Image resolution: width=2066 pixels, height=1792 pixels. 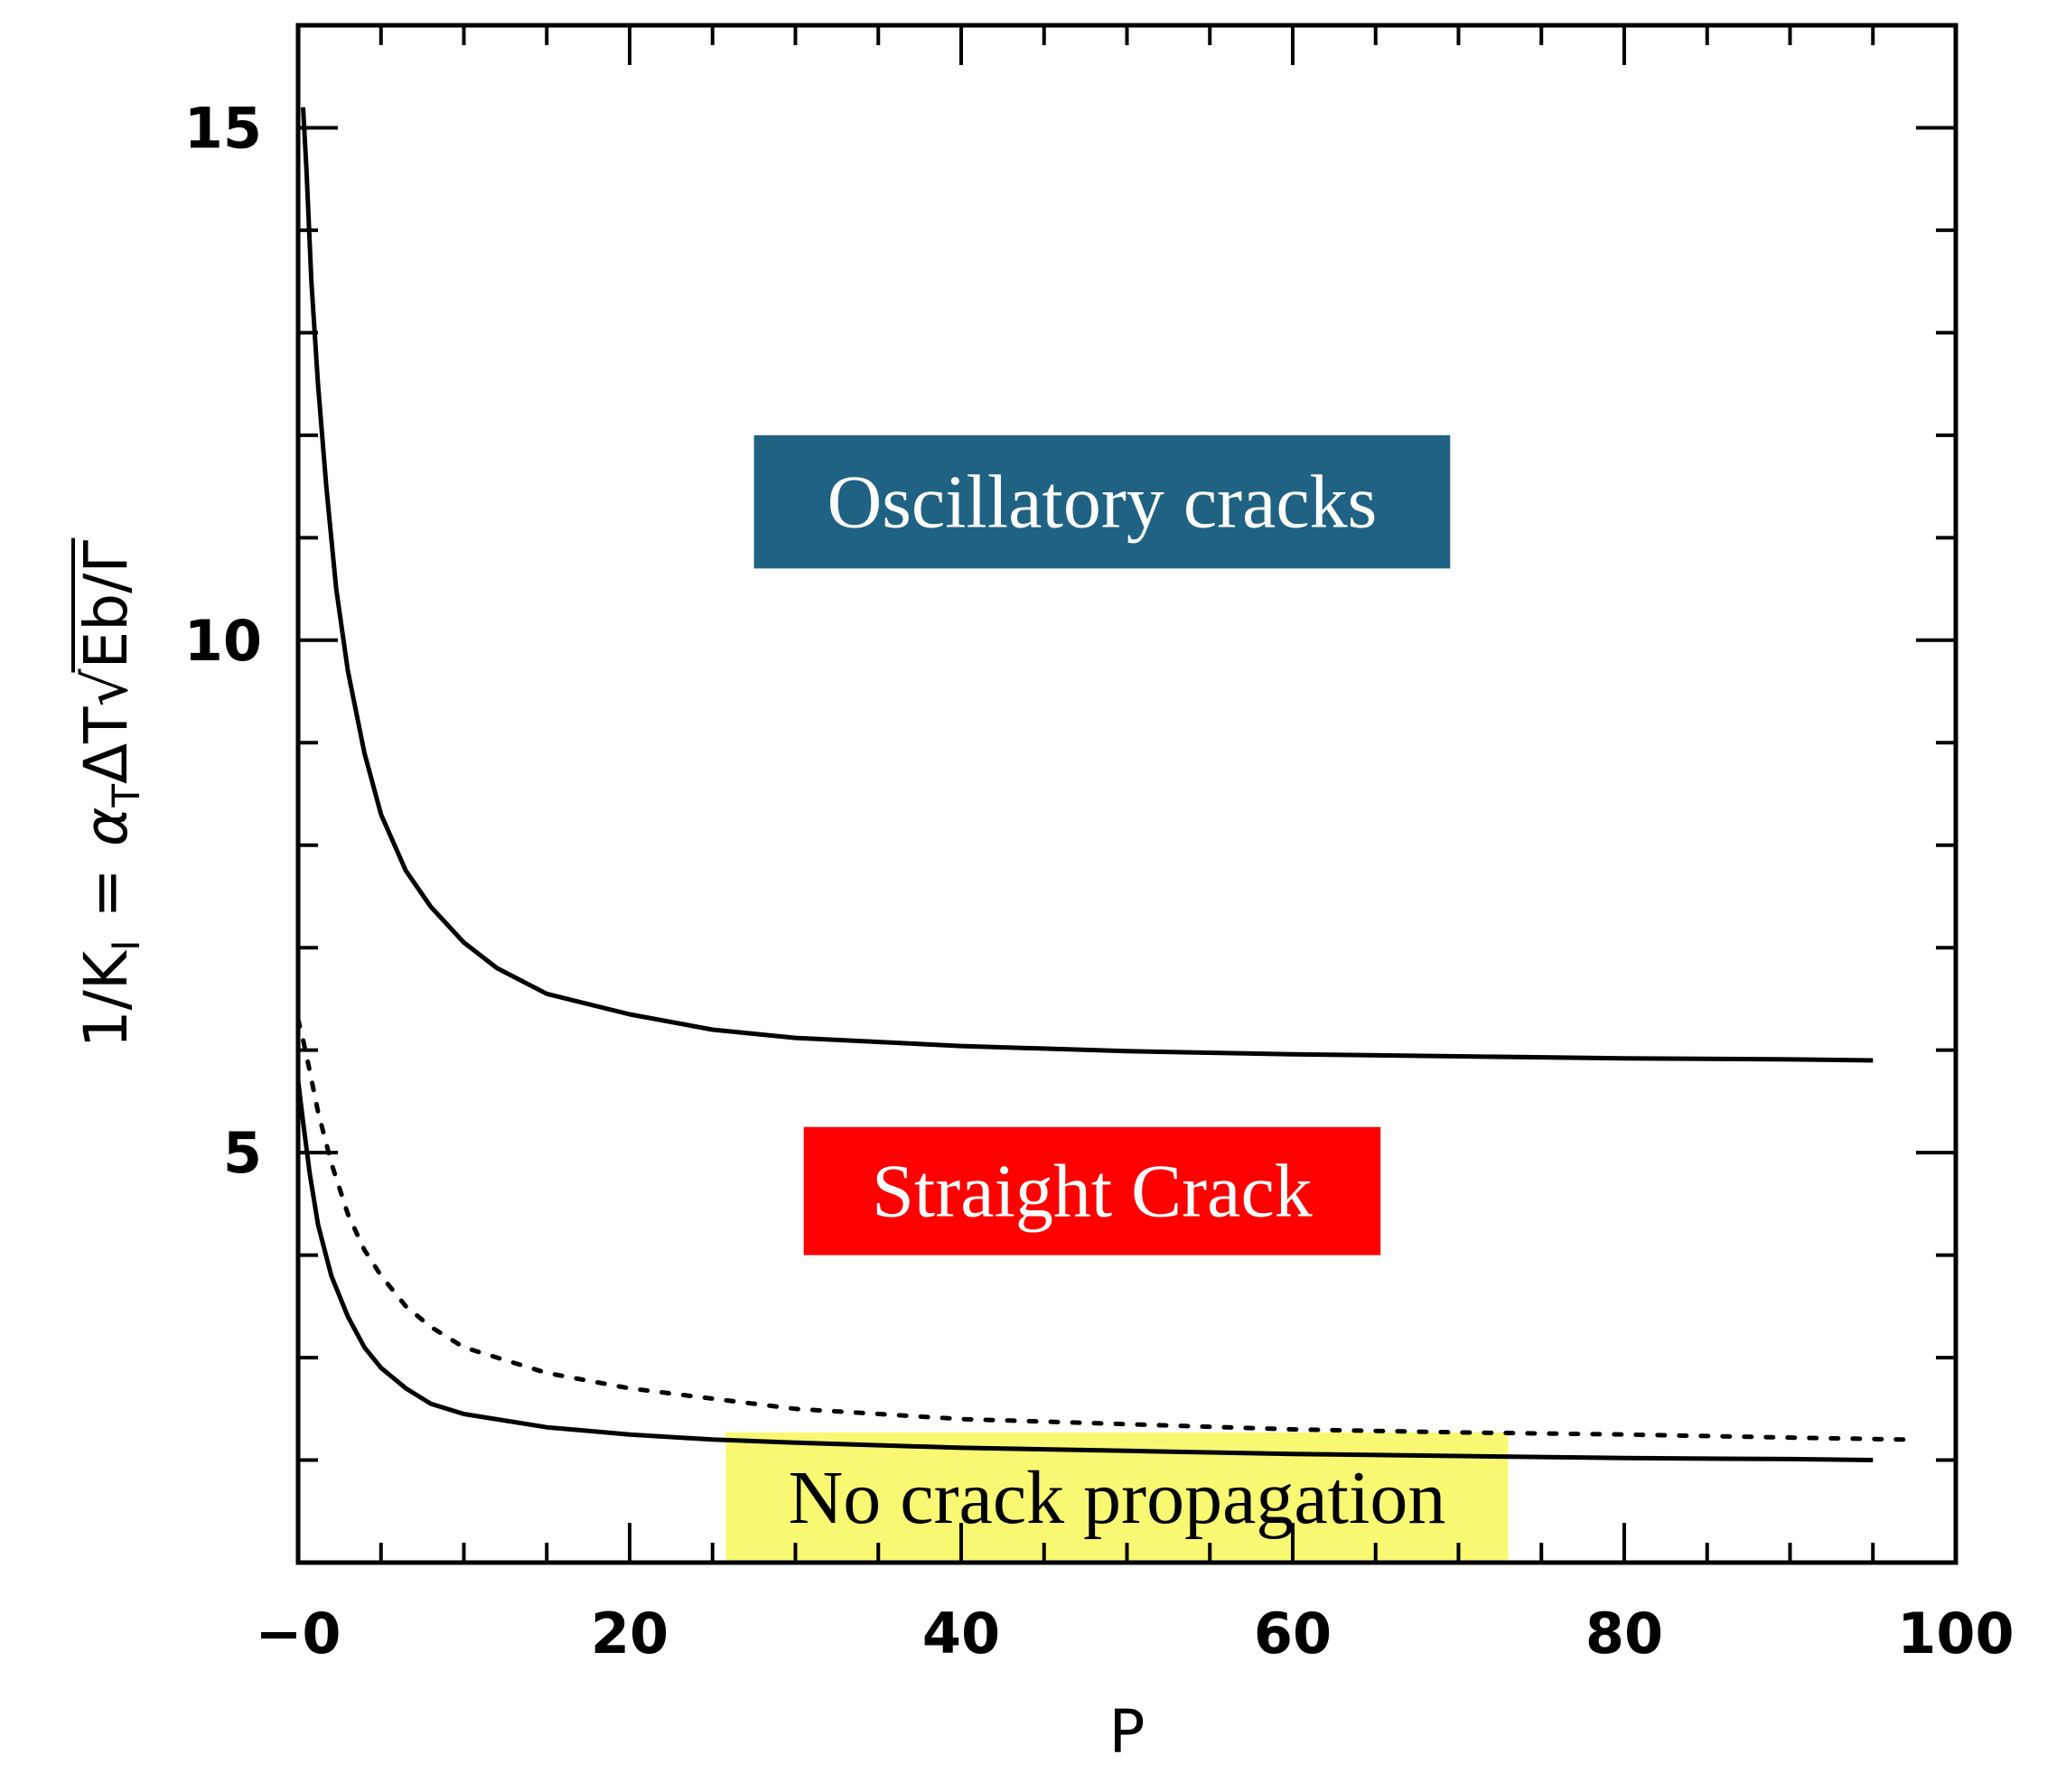 What do you see at coordinates (1624, 1634) in the screenshot?
I see `x-tick-label: 80` at bounding box center [1624, 1634].